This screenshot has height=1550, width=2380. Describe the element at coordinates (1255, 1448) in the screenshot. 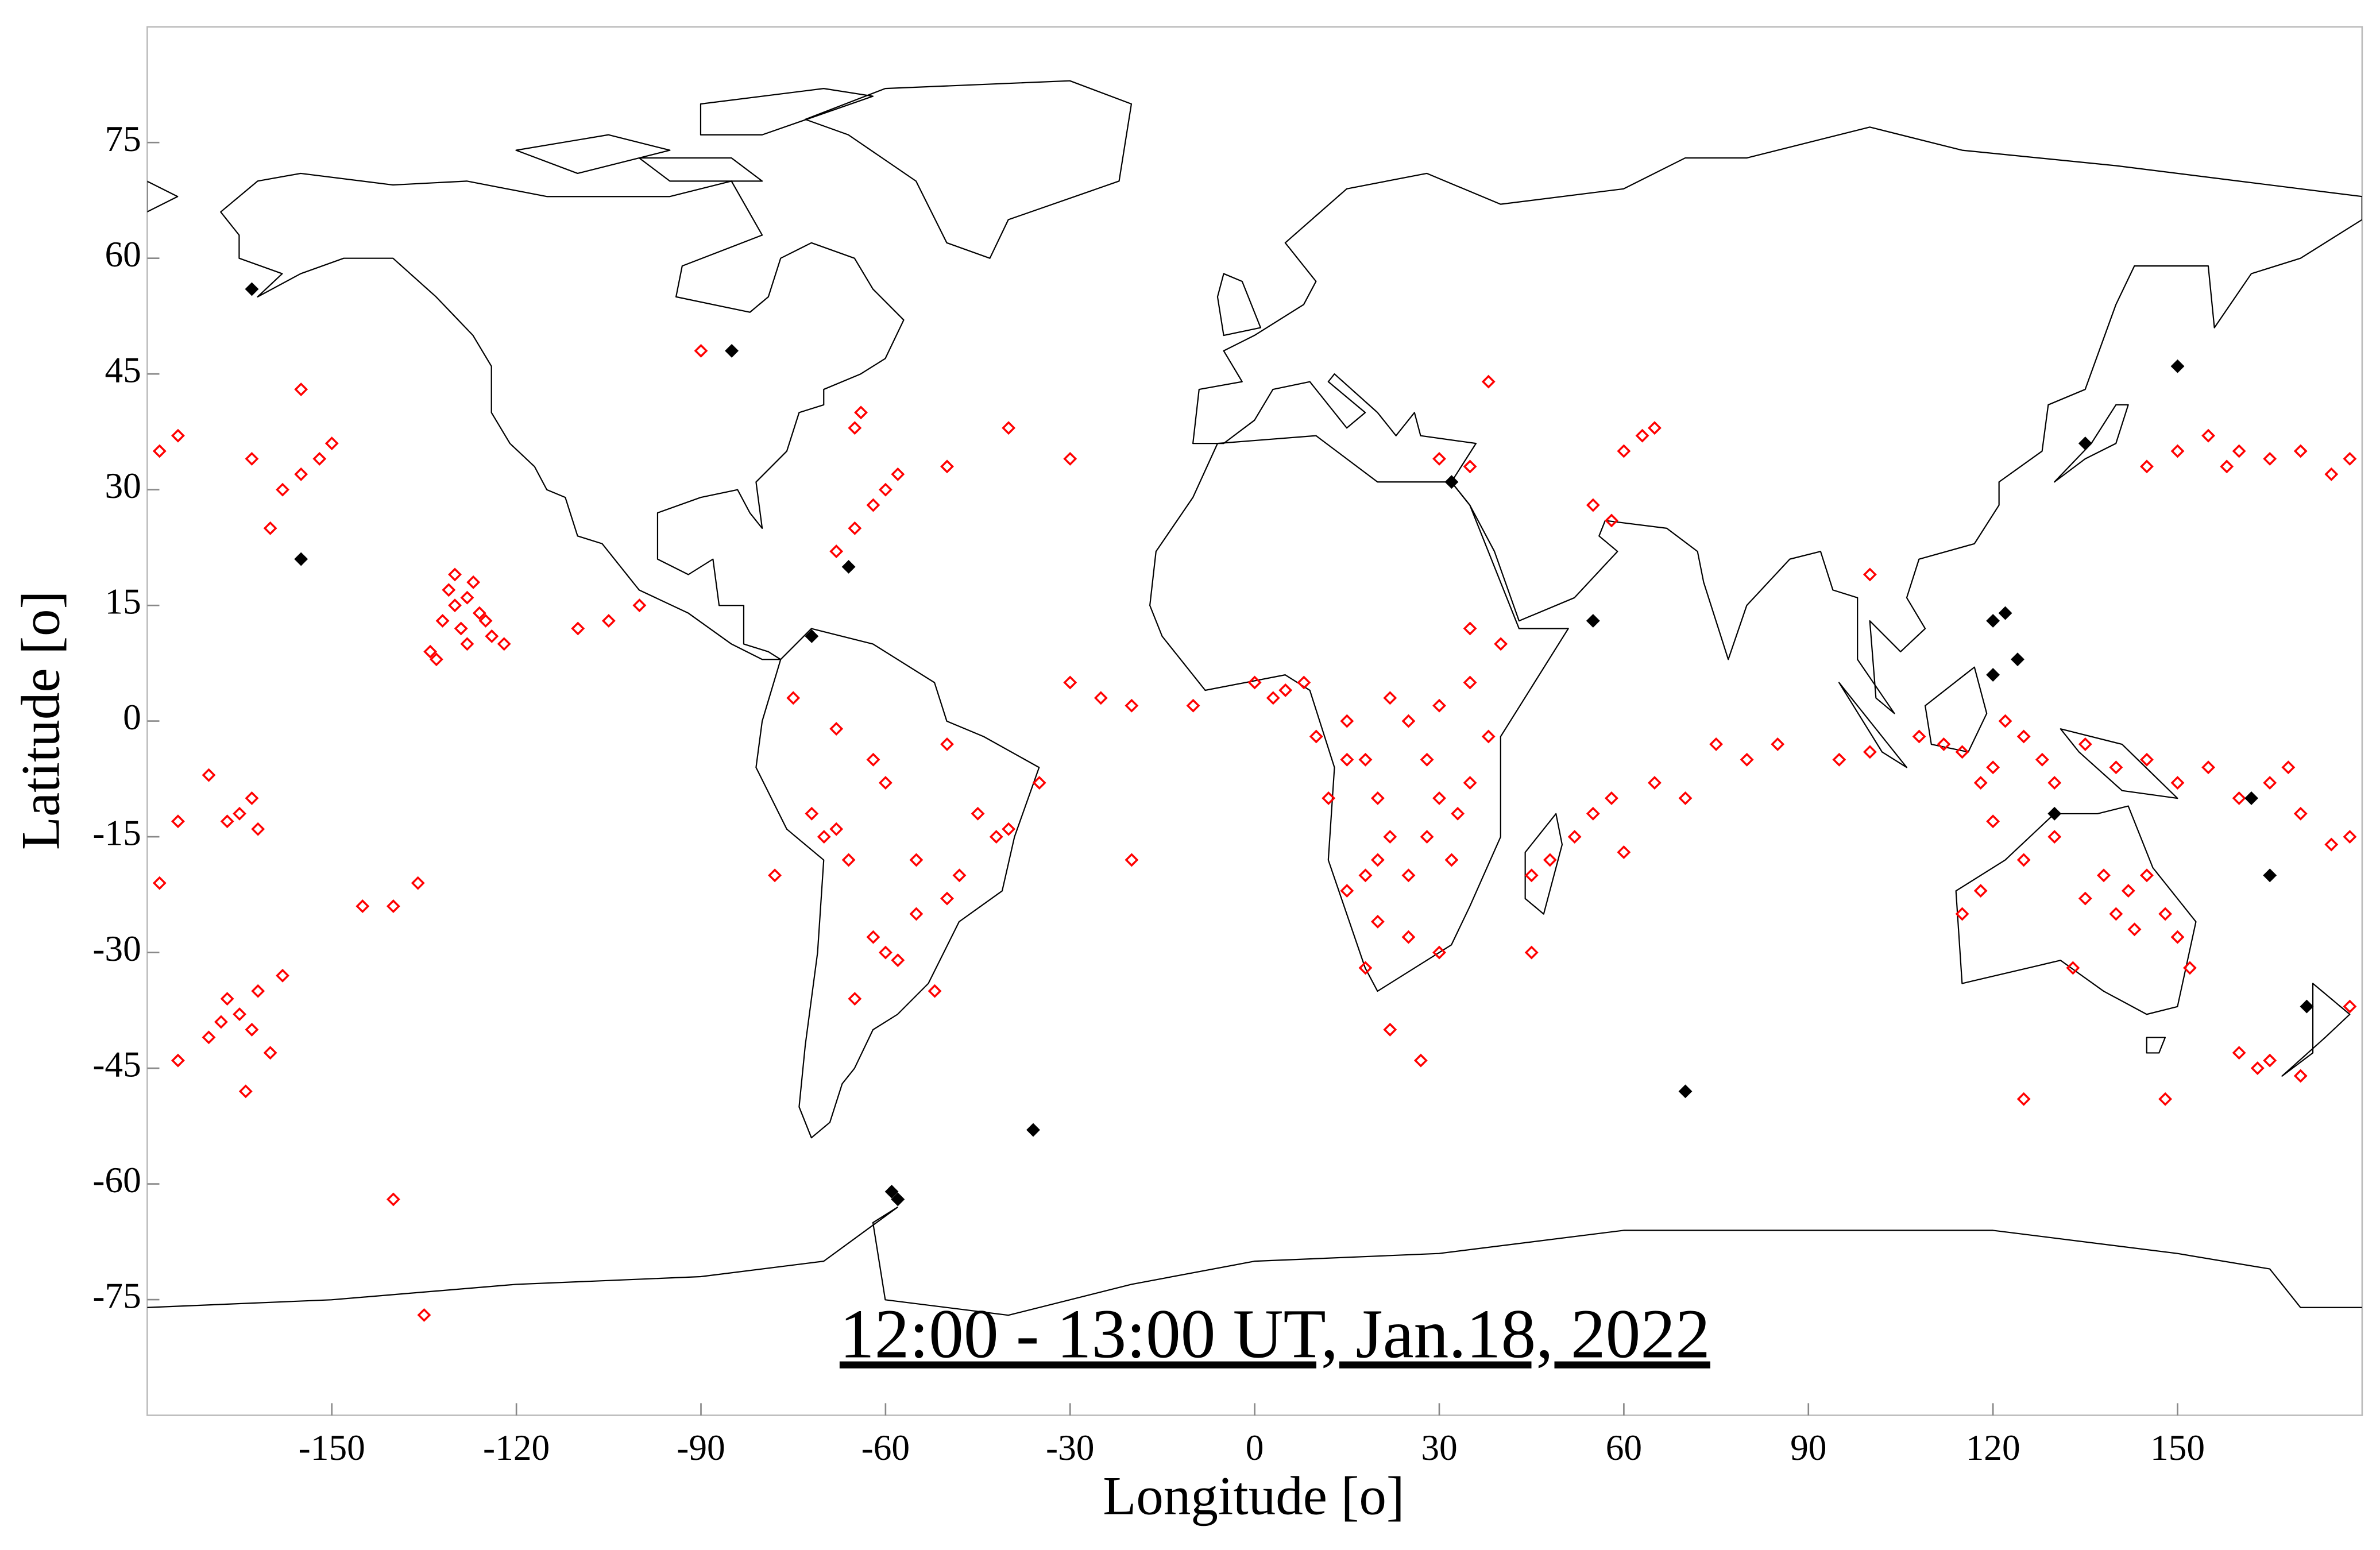

I see `x-tick-label: 0` at that location.